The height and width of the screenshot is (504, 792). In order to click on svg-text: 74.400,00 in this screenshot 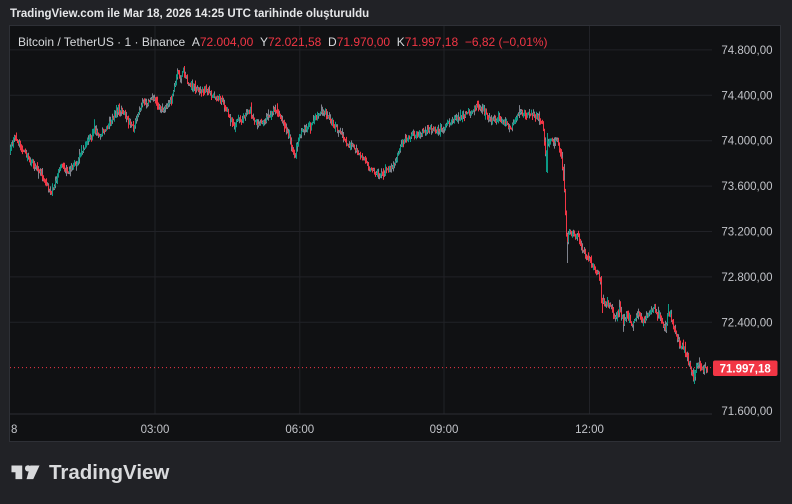, I will do `click(746, 96)`.